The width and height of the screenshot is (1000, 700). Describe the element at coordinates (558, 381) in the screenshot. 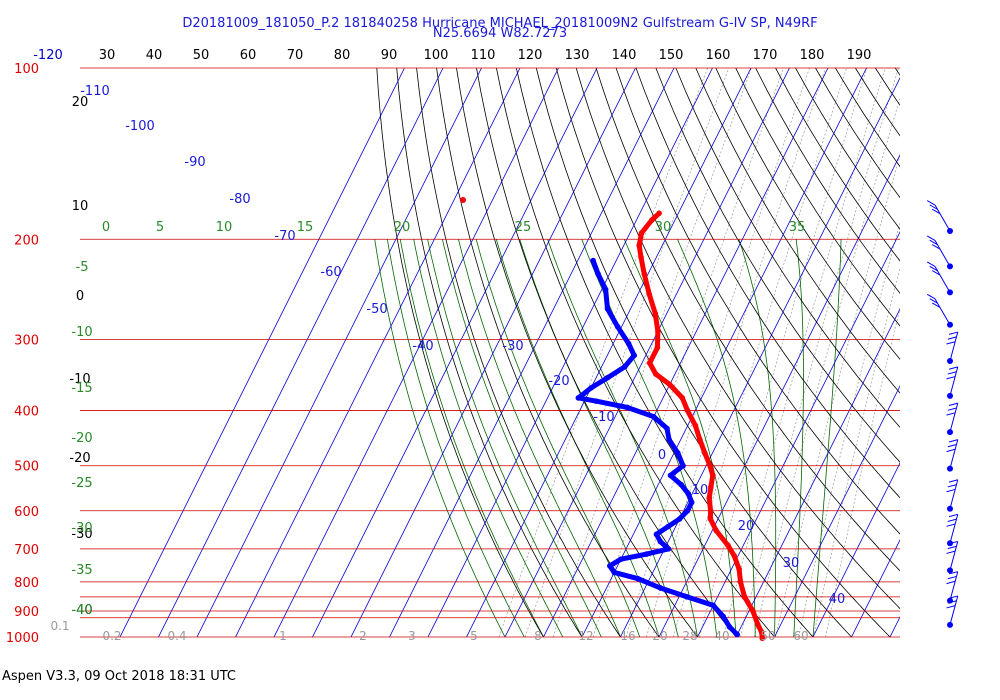

I see `isotherm-label: -20` at that location.